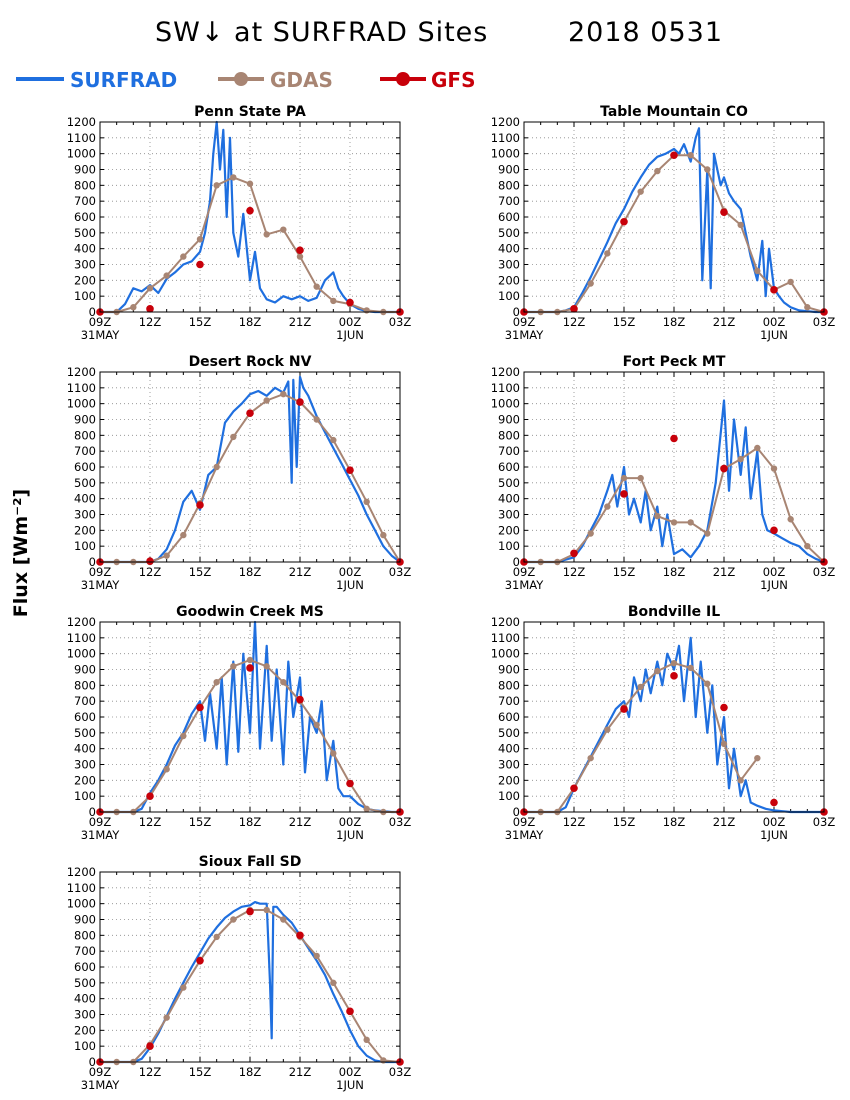 This screenshot has width=850, height=1100. What do you see at coordinates (81, 654) in the screenshot?
I see `y-tick-label: 1000` at bounding box center [81, 654].